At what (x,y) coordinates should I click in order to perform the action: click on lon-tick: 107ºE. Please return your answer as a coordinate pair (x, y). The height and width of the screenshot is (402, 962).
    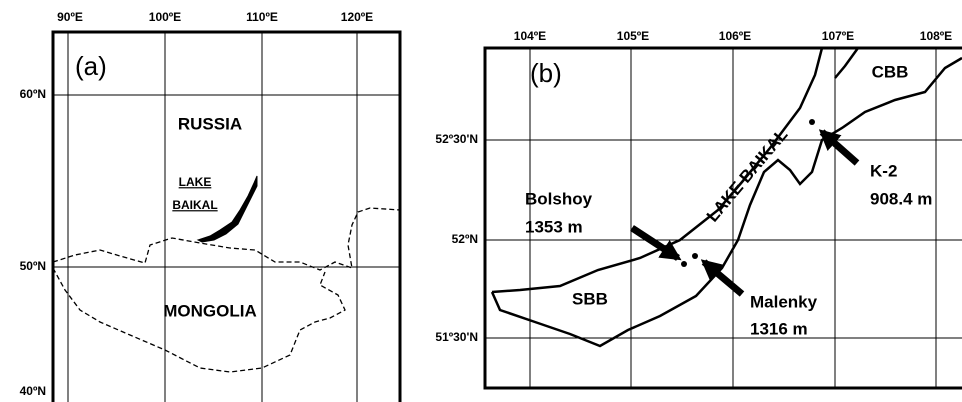
    Looking at the image, I should click on (838, 36).